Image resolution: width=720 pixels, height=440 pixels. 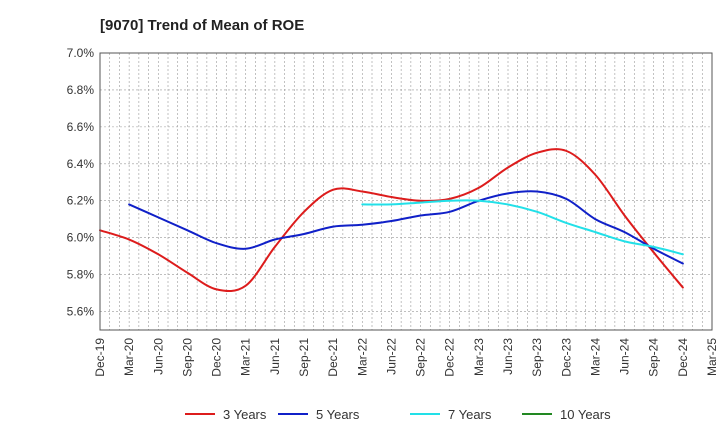 I want to click on y-tick-label: 5.8%, so click(x=81, y=275).